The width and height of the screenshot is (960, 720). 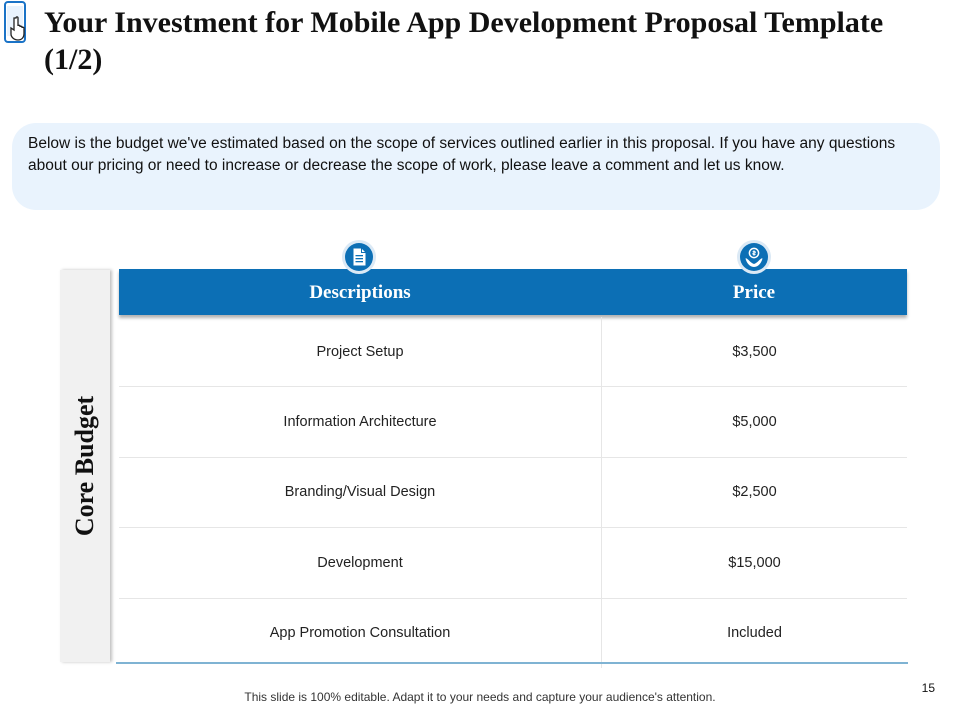 I want to click on table-row: Information Architecture $5,000, so click(x=513, y=422).